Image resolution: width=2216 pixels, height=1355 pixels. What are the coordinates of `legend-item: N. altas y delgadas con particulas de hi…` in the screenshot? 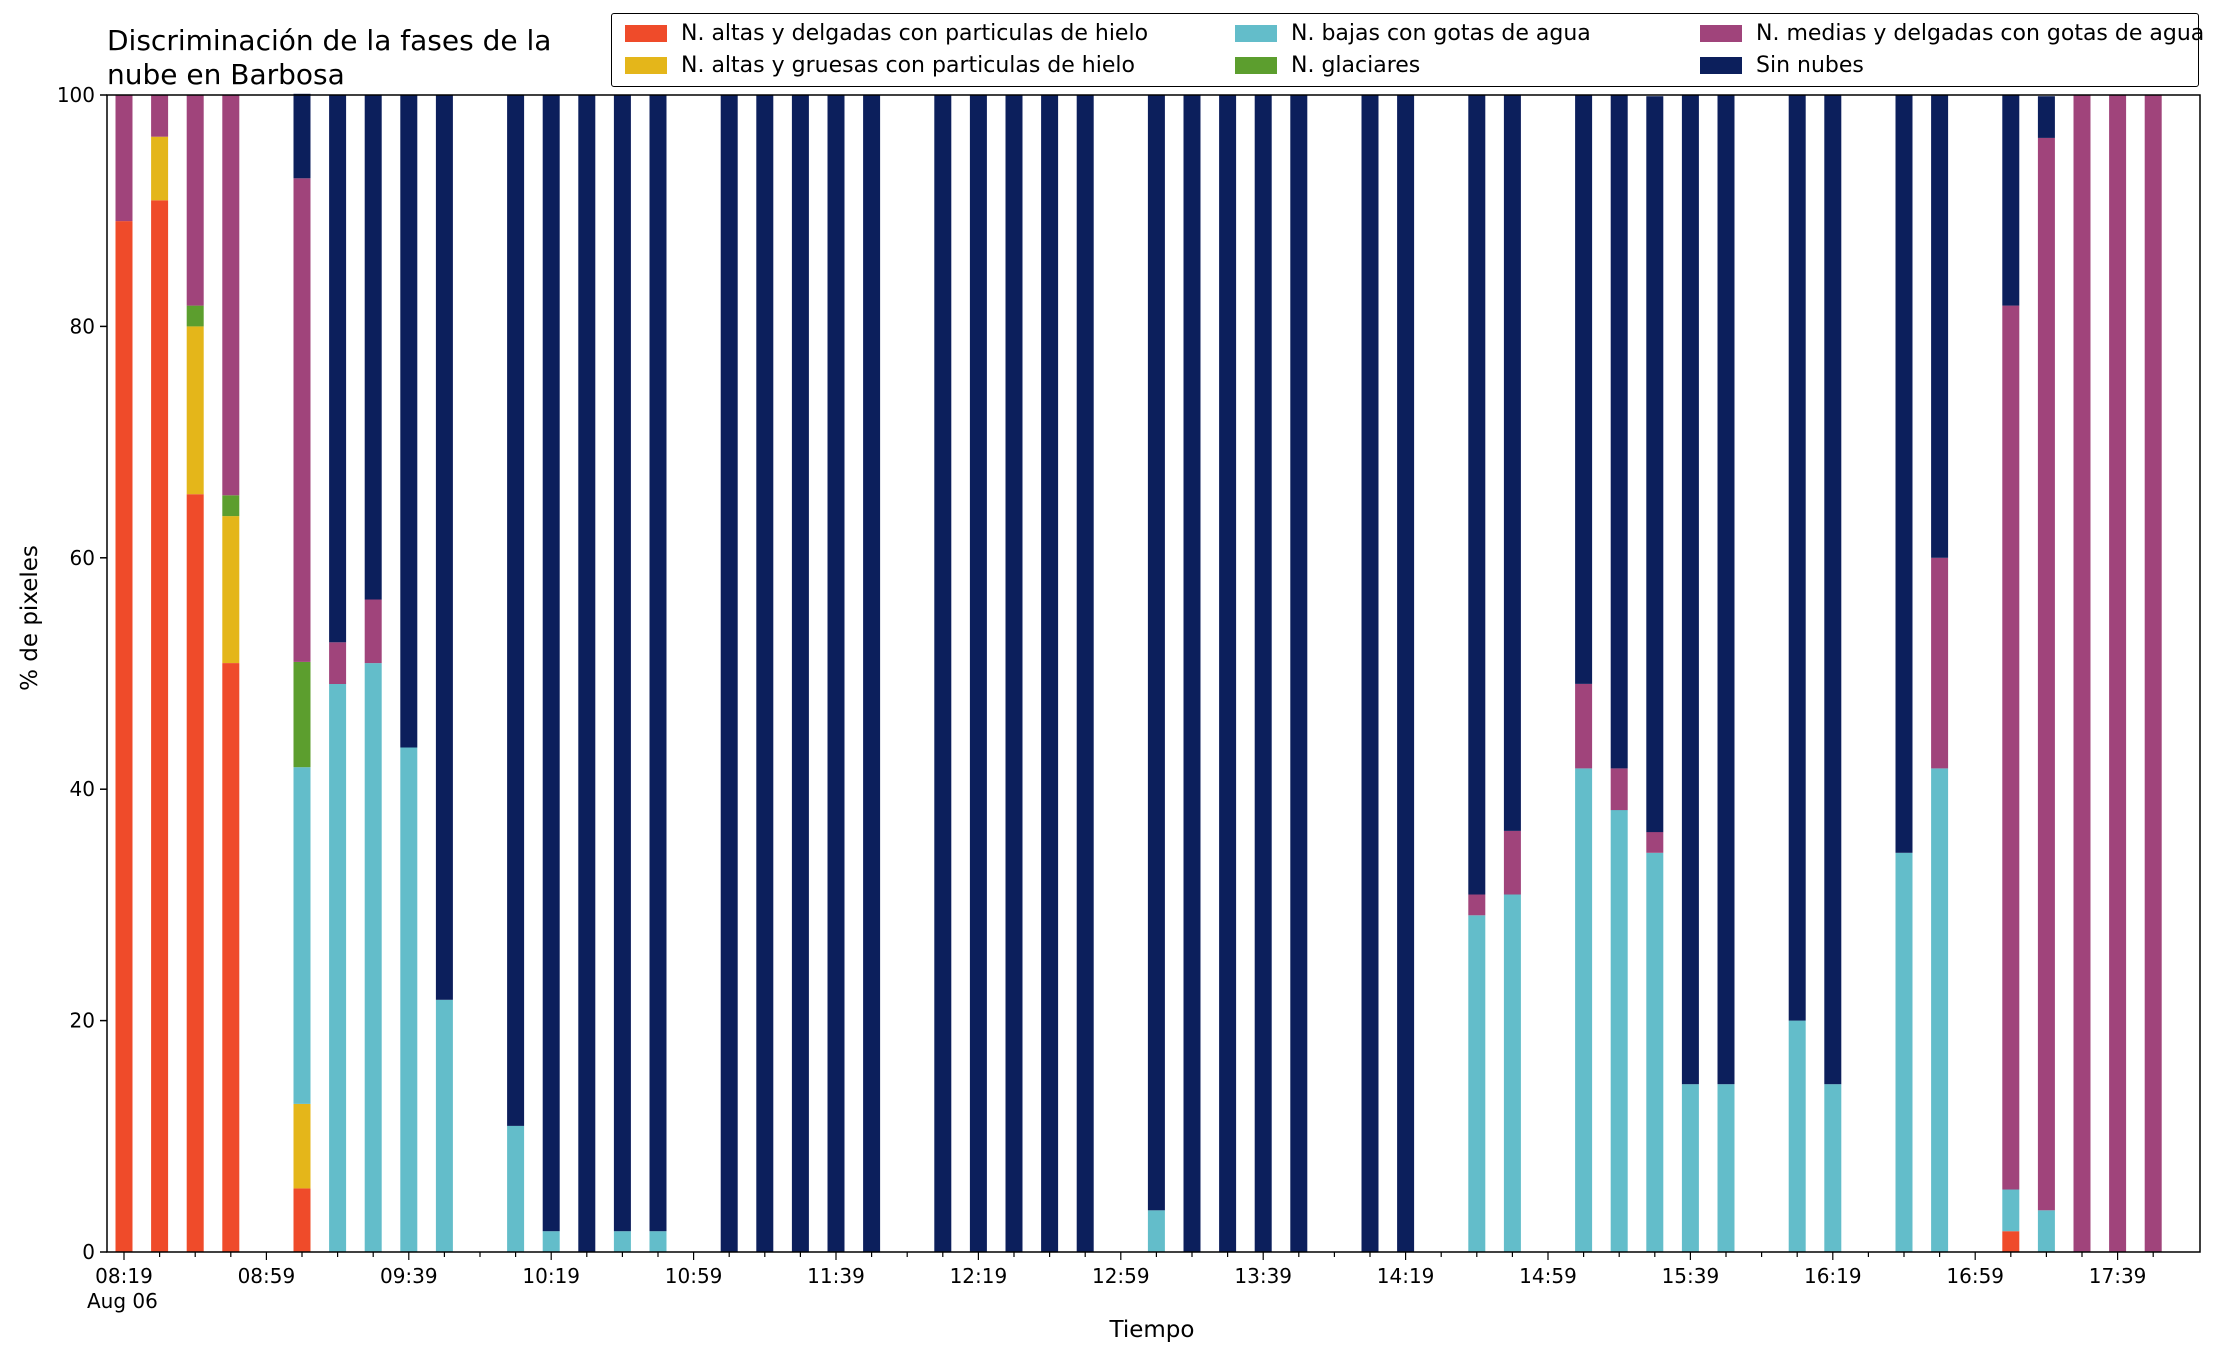 It's located at (886, 33).